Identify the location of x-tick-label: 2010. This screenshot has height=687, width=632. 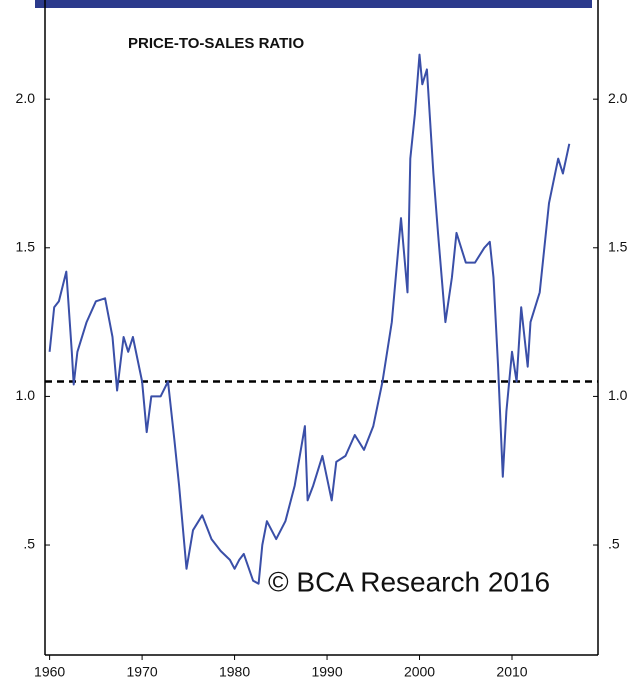
(511, 672).